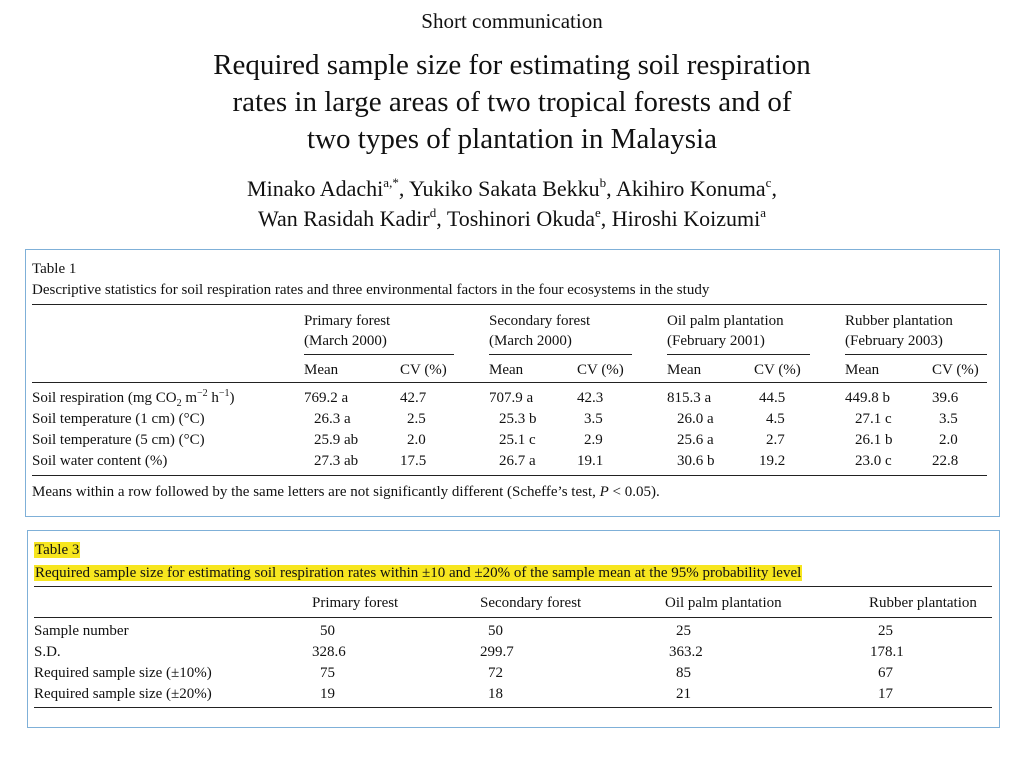 This screenshot has width=1024, height=768. What do you see at coordinates (517, 461) in the screenshot?
I see `table-cell: 26.7 a` at bounding box center [517, 461].